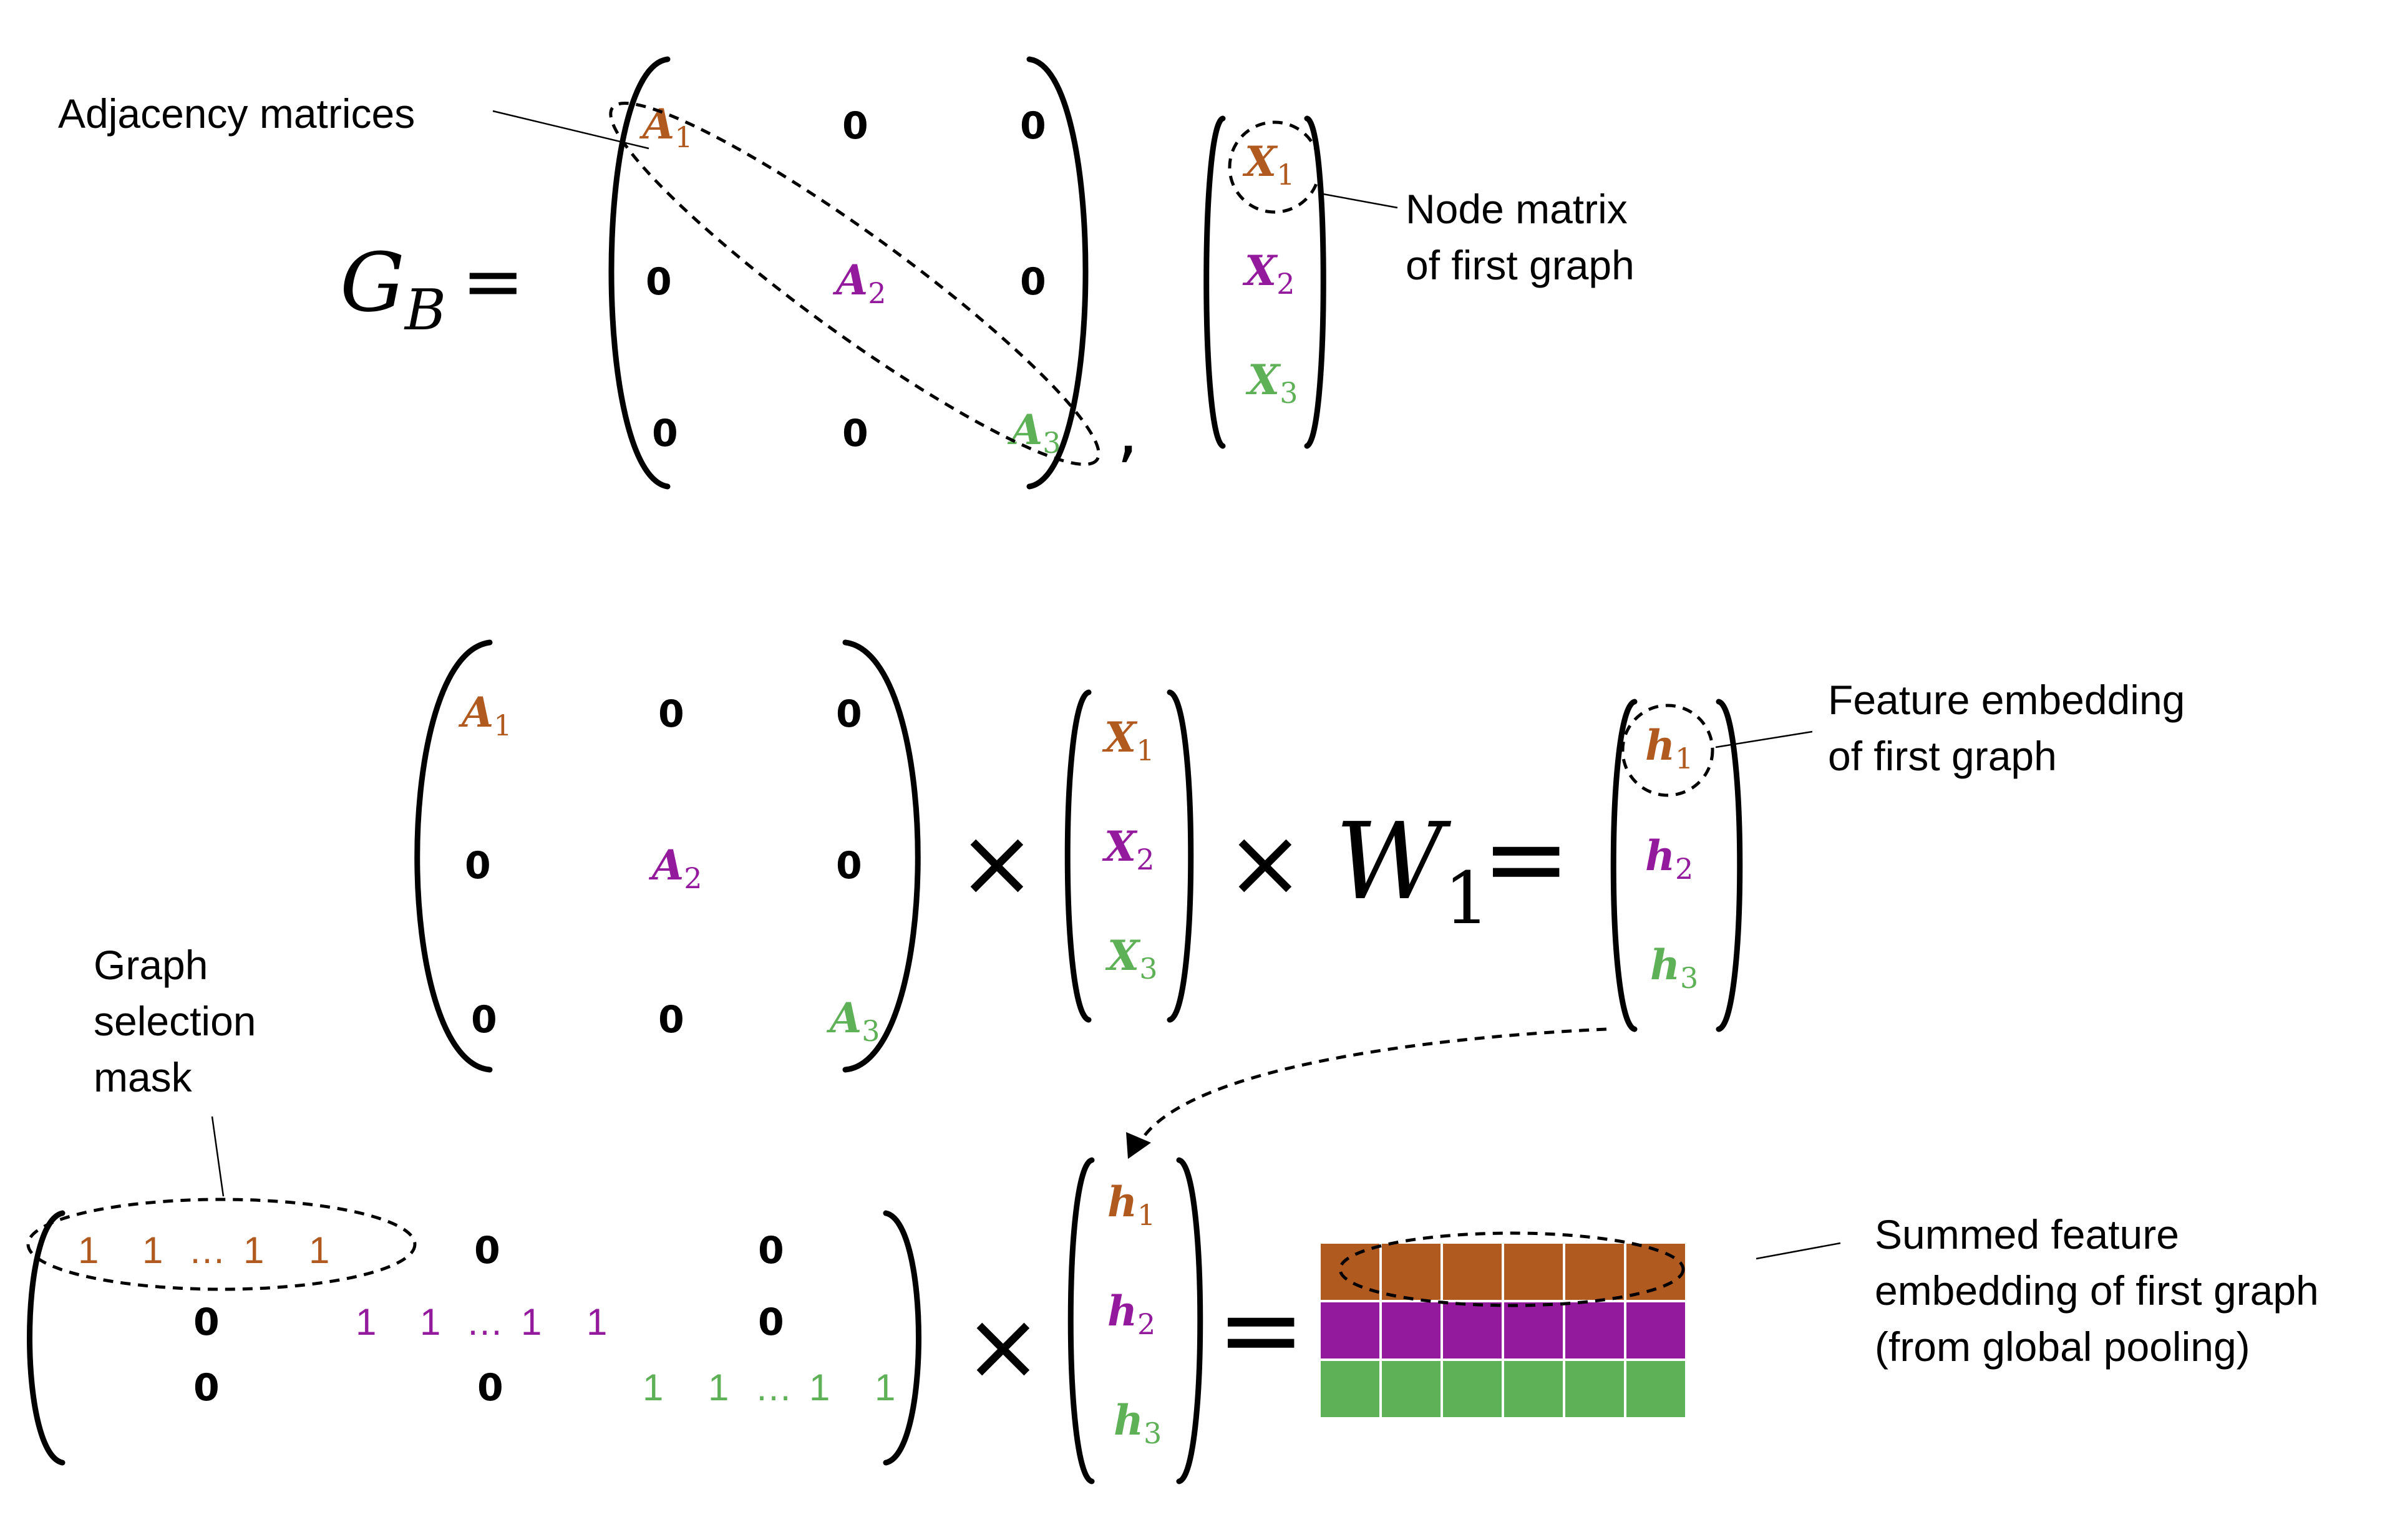  I want to click on summed-embedding-leader-line, so click(1798, 1251).